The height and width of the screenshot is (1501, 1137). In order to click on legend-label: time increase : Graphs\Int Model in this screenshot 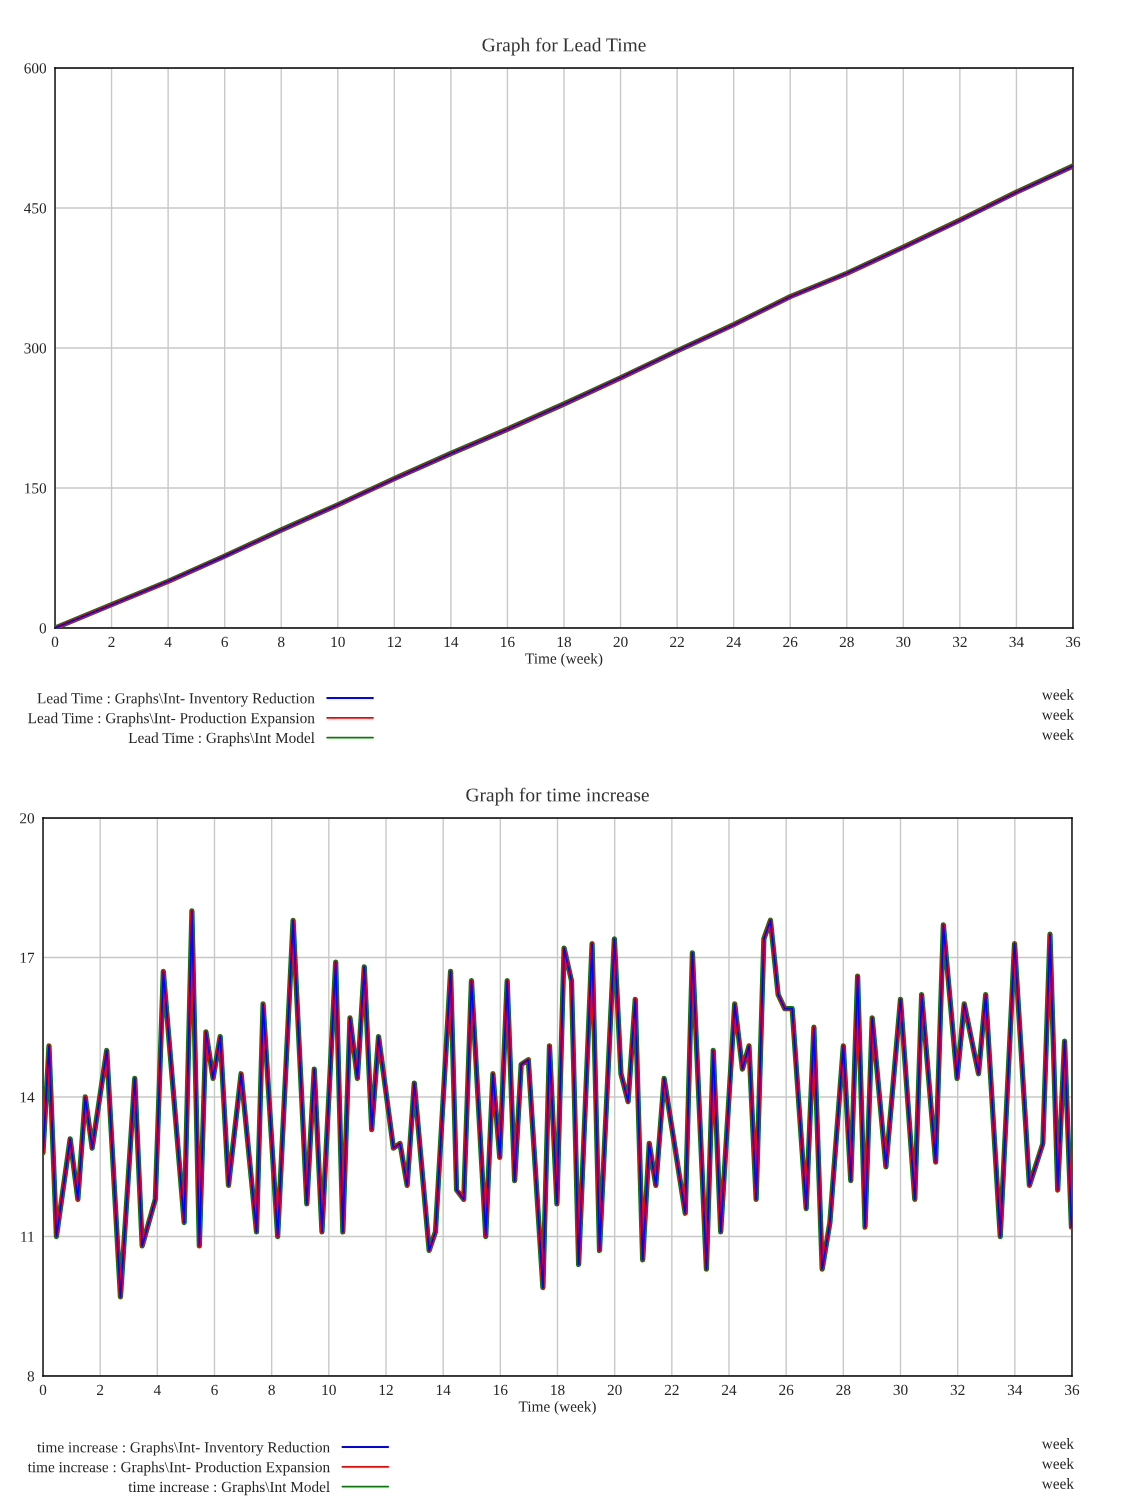, I will do `click(229, 1488)`.